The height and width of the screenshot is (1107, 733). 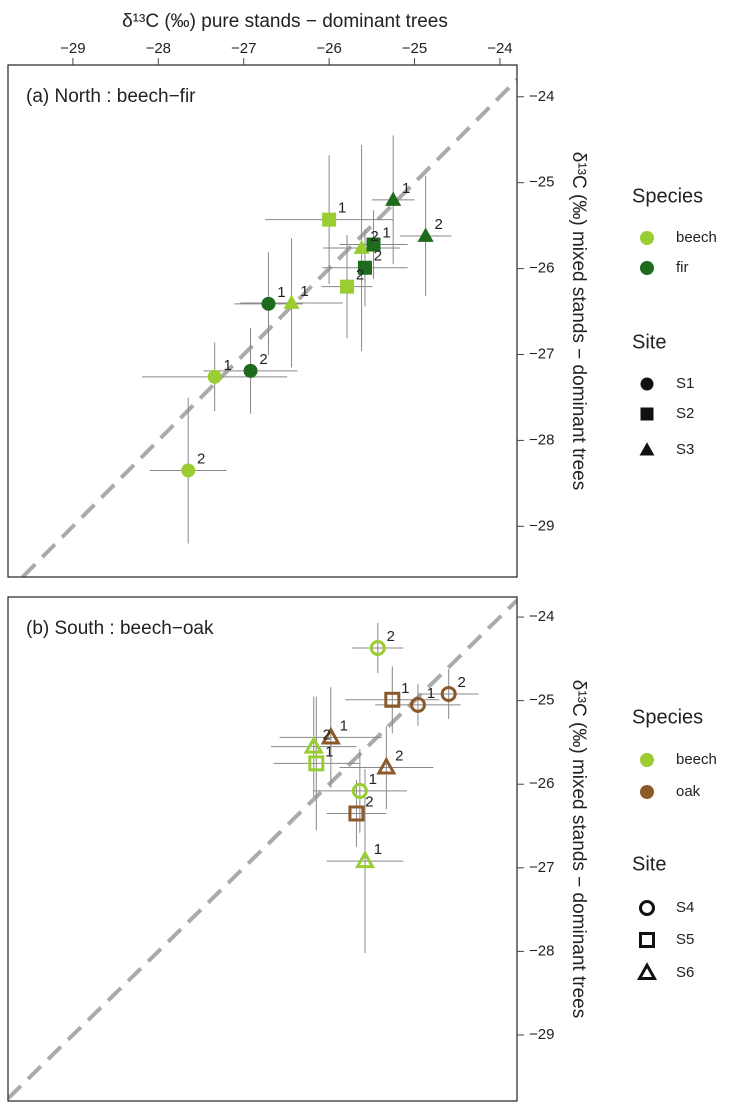 What do you see at coordinates (685, 449) in the screenshot?
I see `legend-label: S3` at bounding box center [685, 449].